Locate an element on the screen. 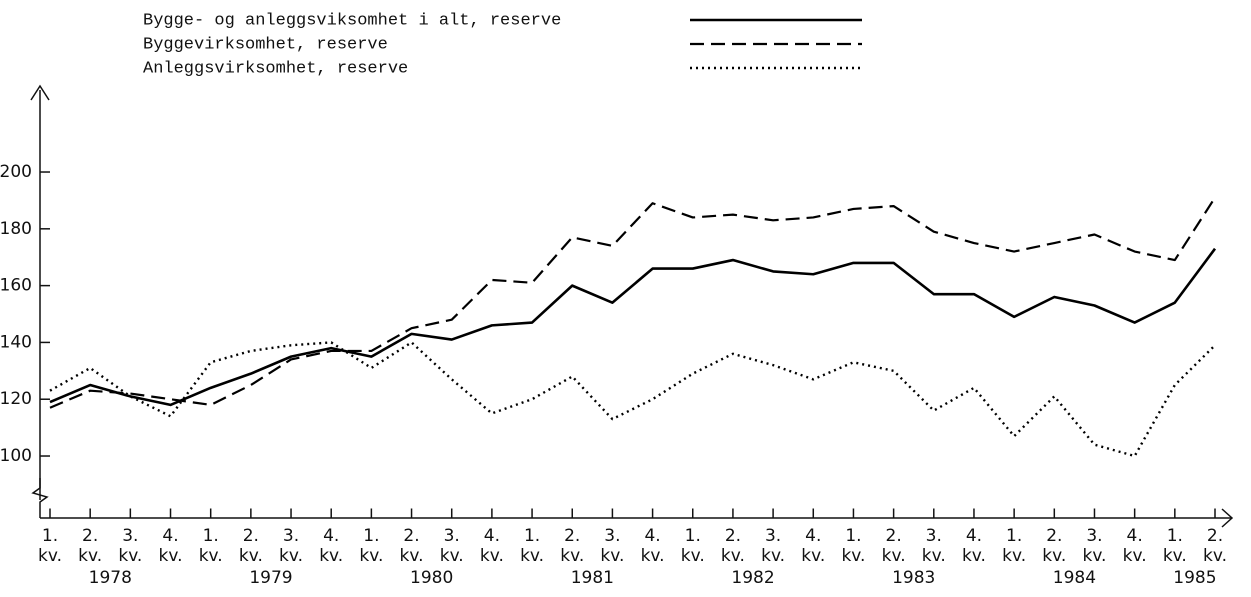 This screenshot has width=1251, height=597. y-tick-label: 140 is located at coordinates (16, 342).